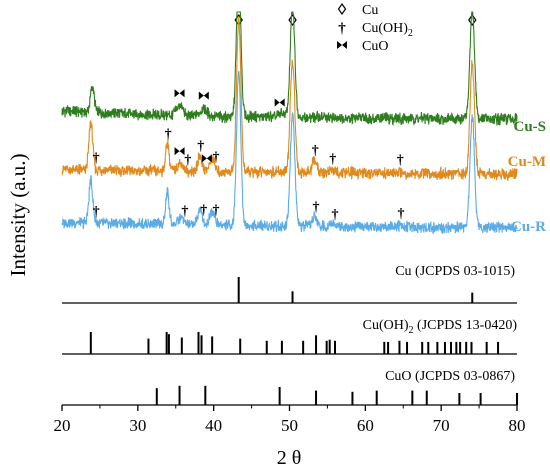 This screenshot has width=550, height=471. What do you see at coordinates (527, 162) in the screenshot?
I see `series-label-cu-m: Cu-M` at bounding box center [527, 162].